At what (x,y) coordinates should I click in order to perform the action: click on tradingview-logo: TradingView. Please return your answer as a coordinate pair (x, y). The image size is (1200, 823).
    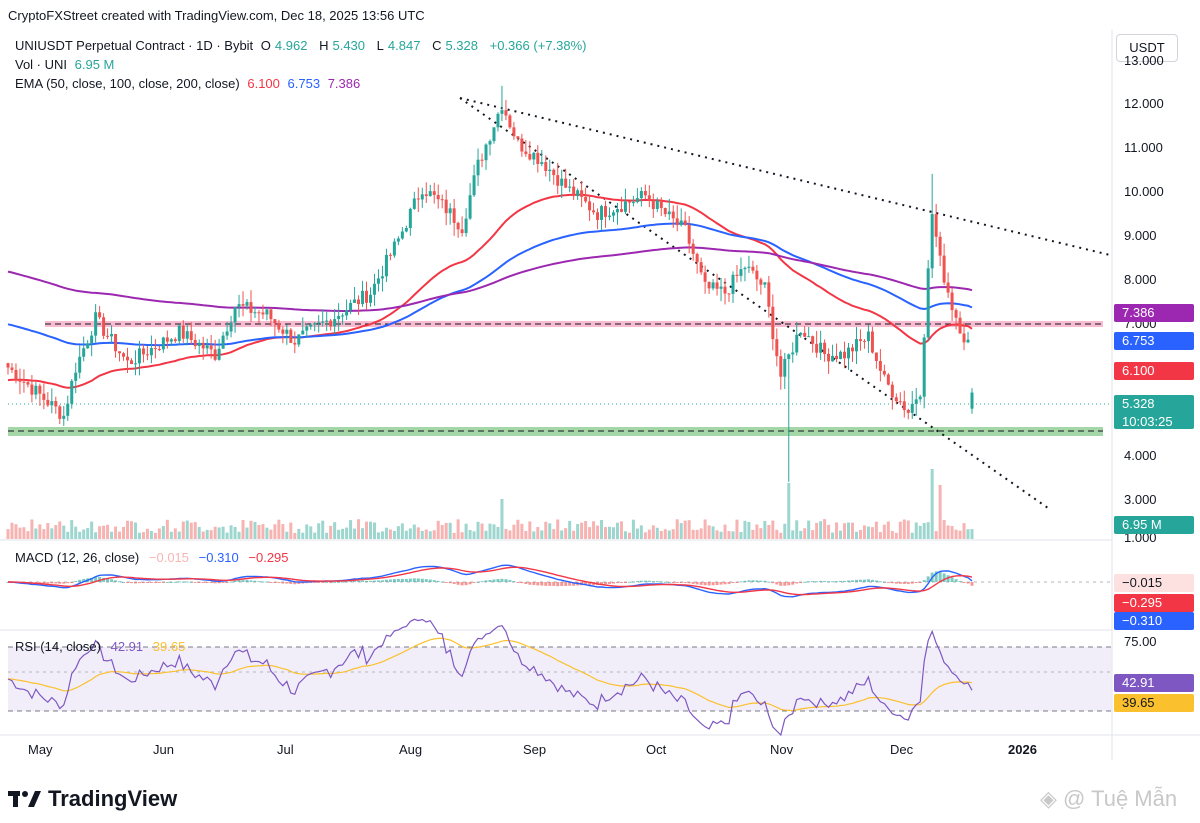
    Looking at the image, I should click on (92, 799).